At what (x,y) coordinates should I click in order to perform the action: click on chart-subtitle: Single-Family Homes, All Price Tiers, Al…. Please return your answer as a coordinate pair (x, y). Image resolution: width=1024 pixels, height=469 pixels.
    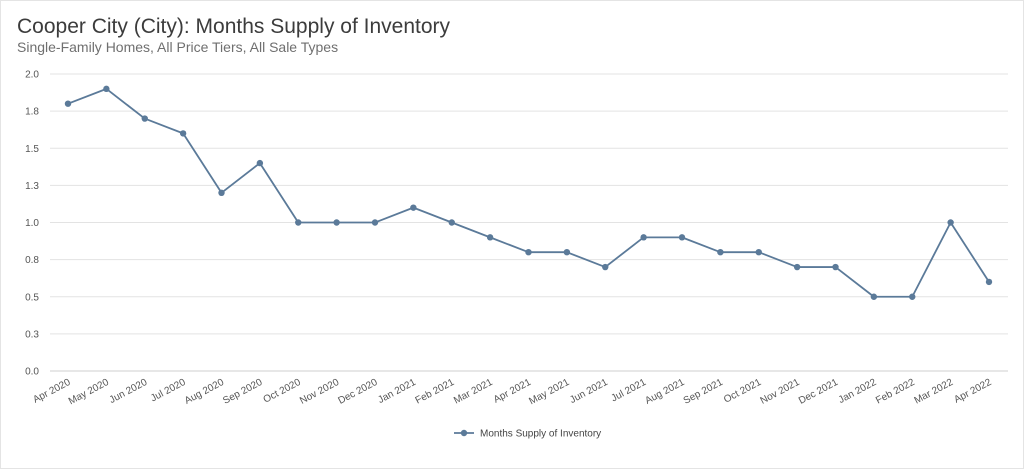
    Looking at the image, I should click on (178, 47).